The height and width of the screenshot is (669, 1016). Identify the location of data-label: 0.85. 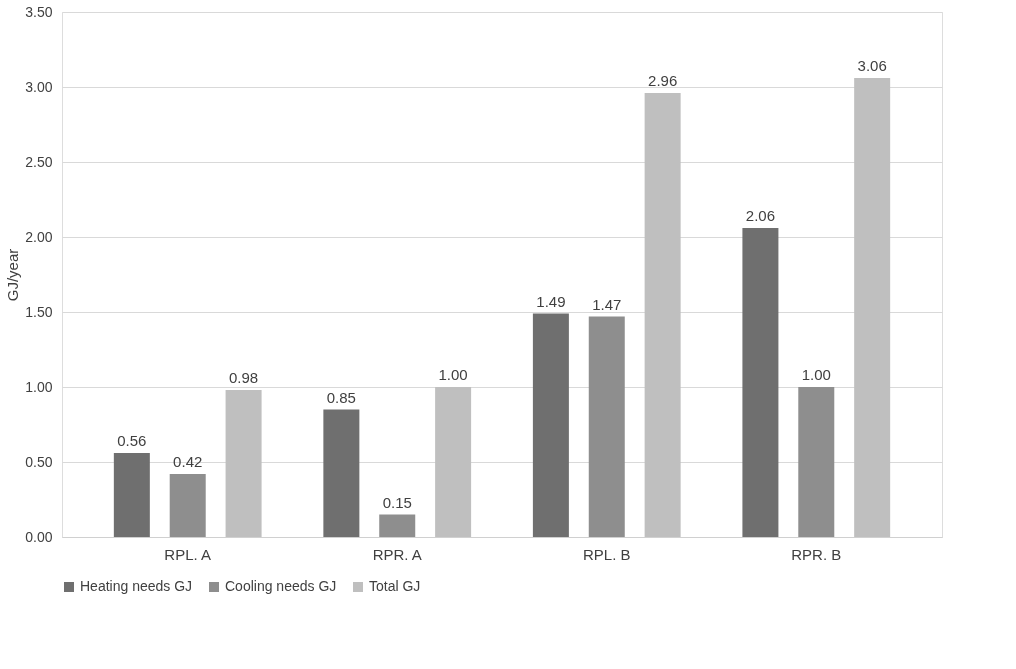
(341, 397).